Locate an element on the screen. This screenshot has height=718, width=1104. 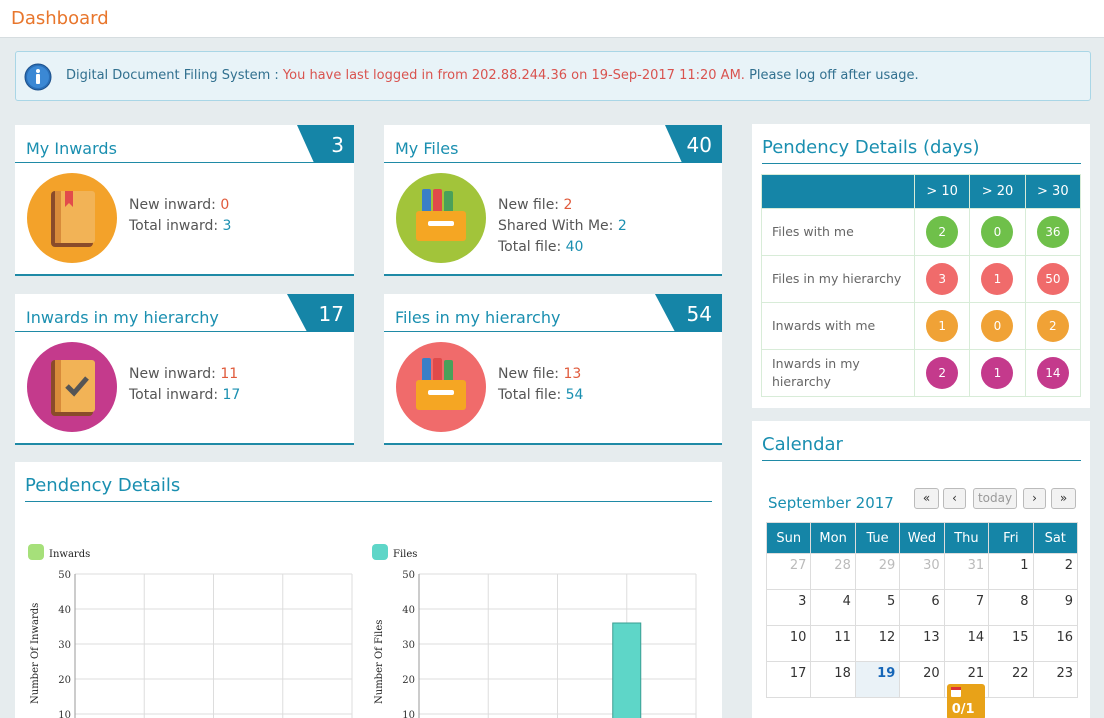
calendar-day: 15 is located at coordinates (1011, 643).